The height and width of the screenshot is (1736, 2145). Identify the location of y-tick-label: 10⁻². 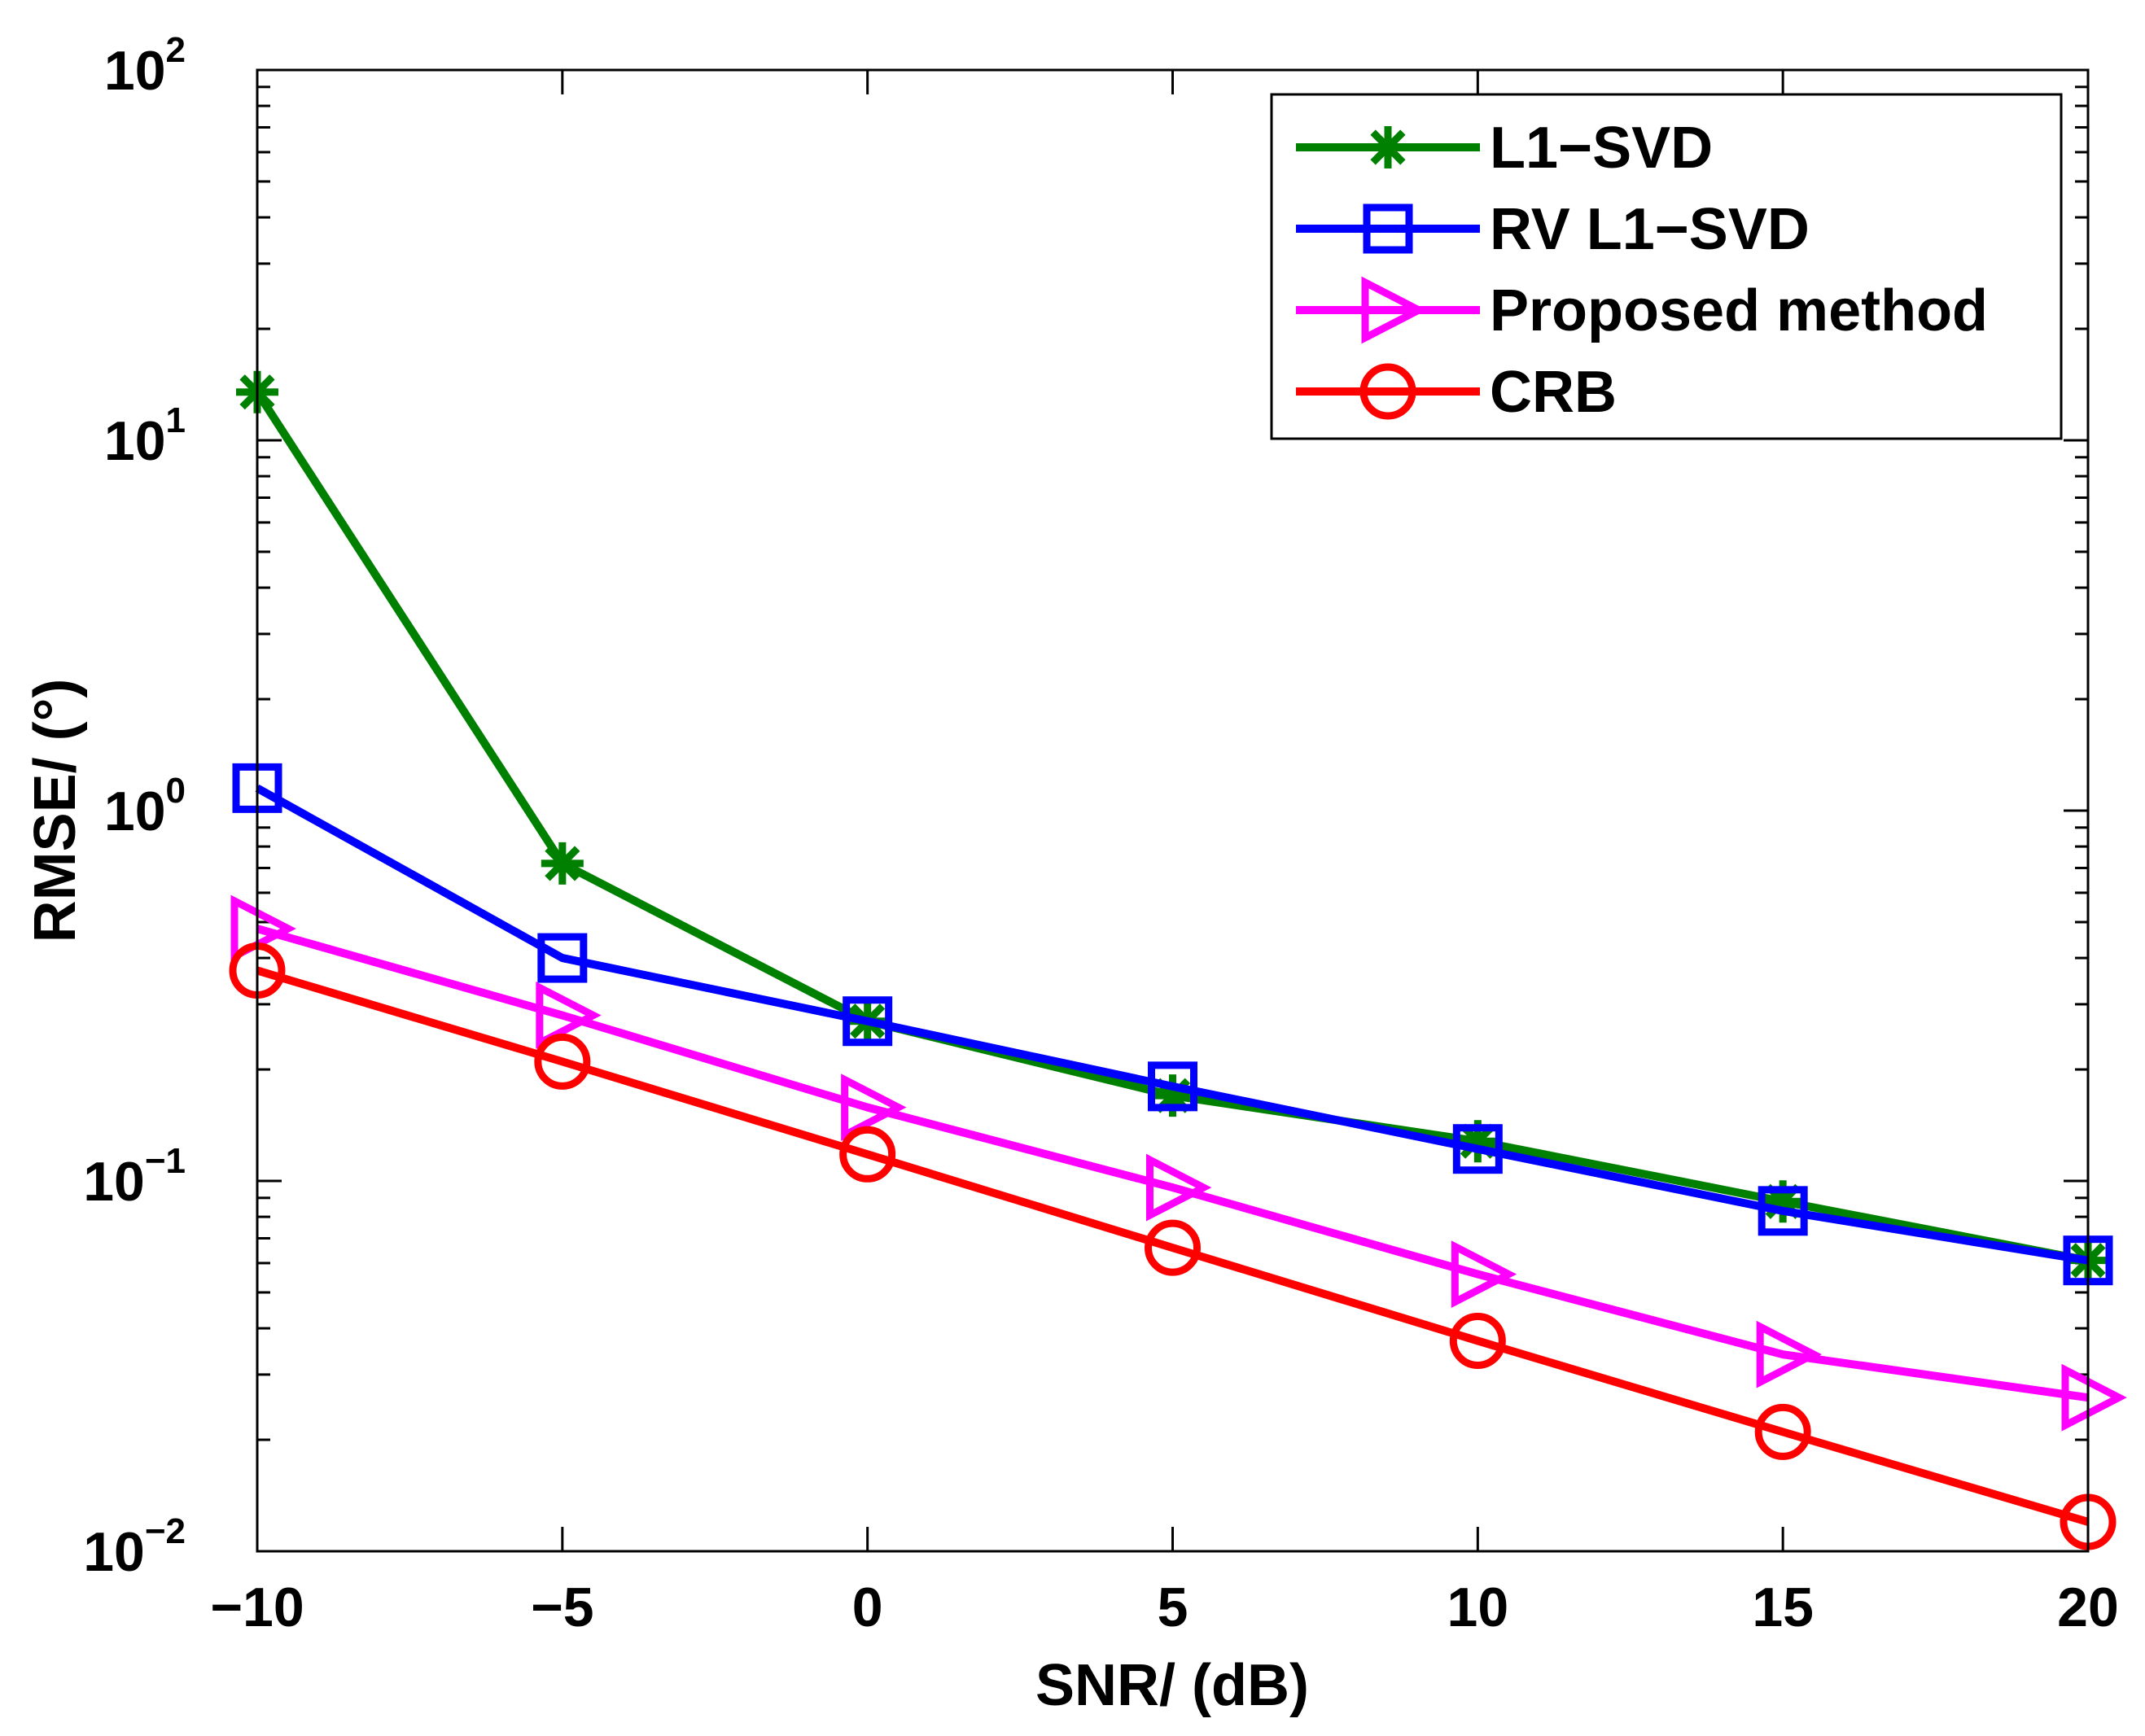
(135, 1547).